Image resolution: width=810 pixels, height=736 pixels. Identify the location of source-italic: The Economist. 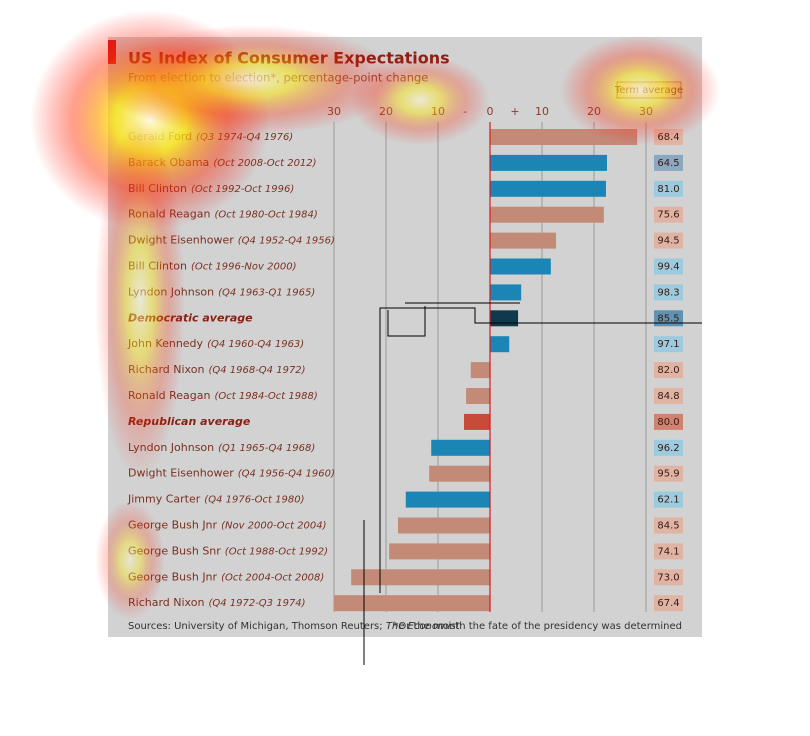
(423, 626).